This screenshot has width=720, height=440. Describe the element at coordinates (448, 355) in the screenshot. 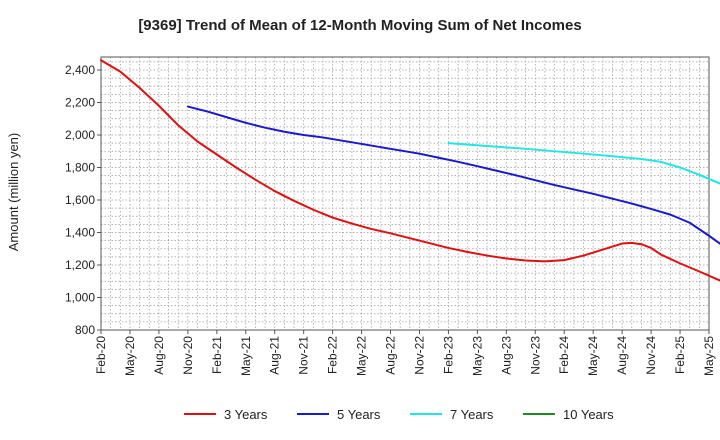

I see `x-tick-label: Feb-23` at that location.